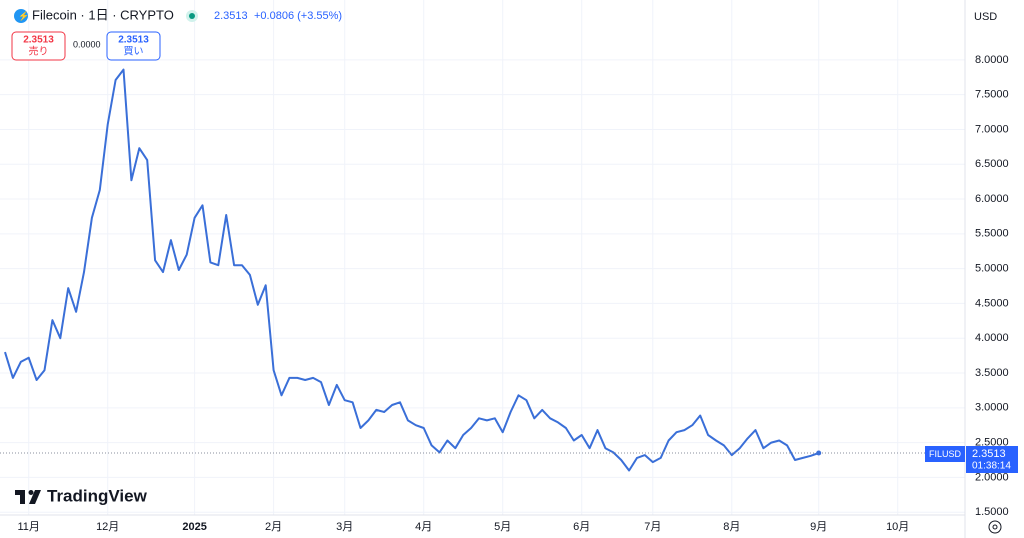 The height and width of the screenshot is (538, 1024). Describe the element at coordinates (992, 443) in the screenshot. I see `y-tick-label: 2.5000` at that location.